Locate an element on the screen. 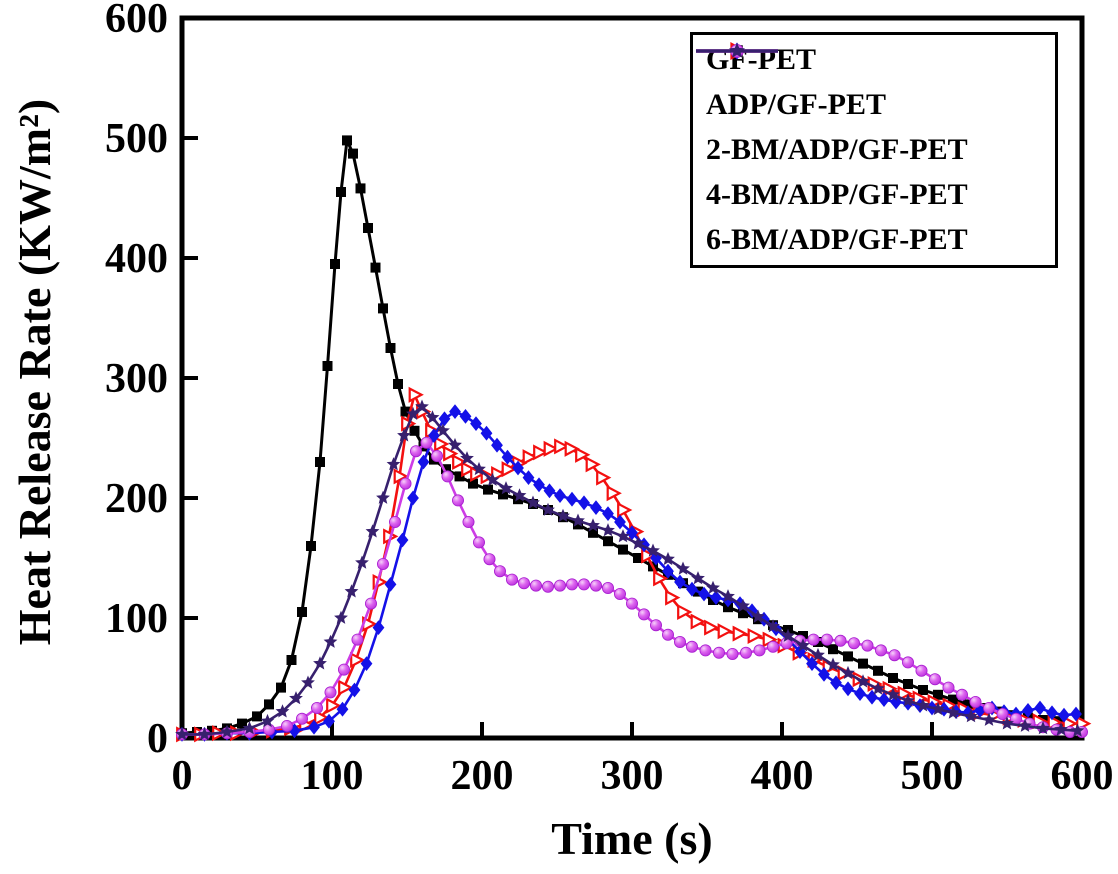 Image resolution: width=1118 pixels, height=874 pixels. legend-item: ADP/GF-PET is located at coordinates (875, 84).